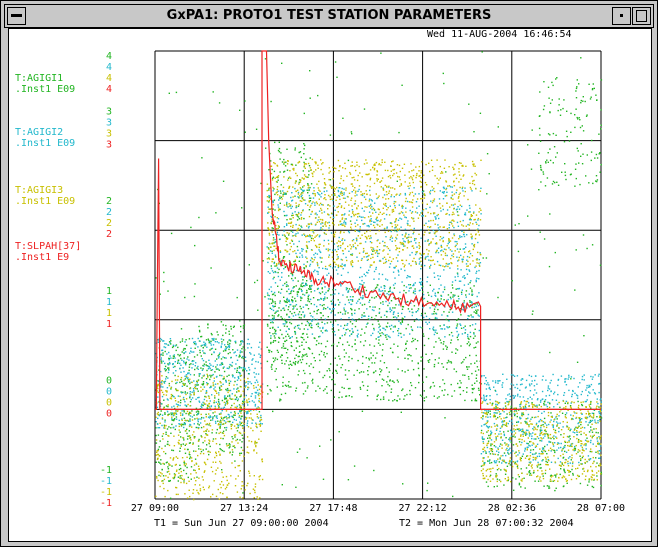 Image resolution: width=658 pixels, height=547 pixels. What do you see at coordinates (329, 16) in the screenshot?
I see `title-bar: GxPA1: PROTO1 TEST STATION PARAMETERS` at bounding box center [329, 16].